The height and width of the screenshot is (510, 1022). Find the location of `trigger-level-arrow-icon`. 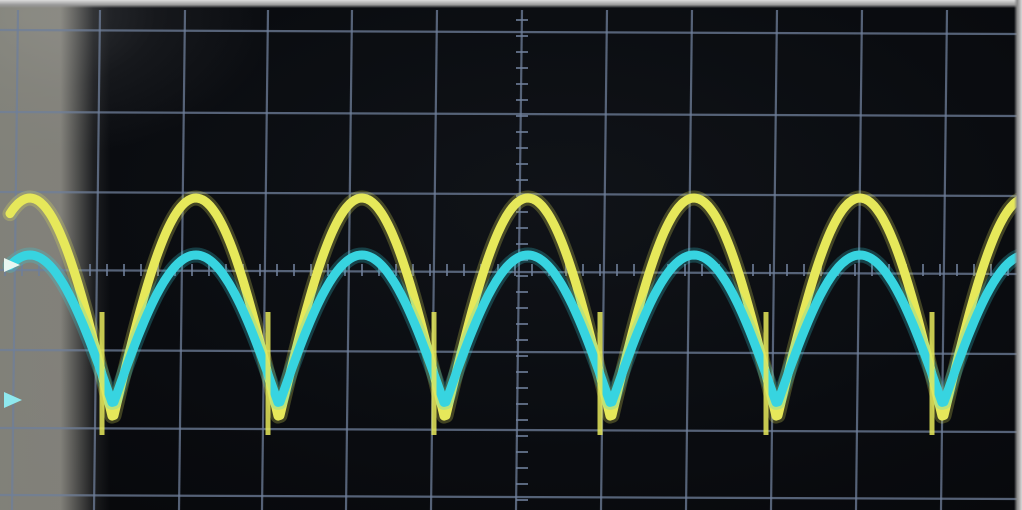

trigger-level-arrow-icon is located at coordinates (12, 265).